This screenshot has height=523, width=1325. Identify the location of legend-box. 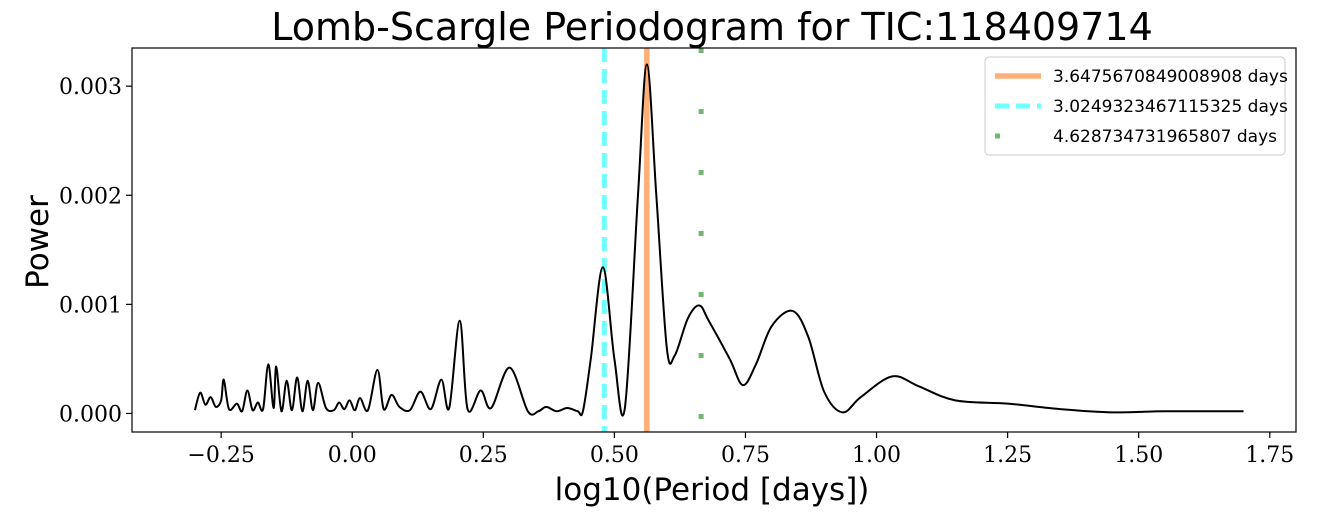
(1135, 106).